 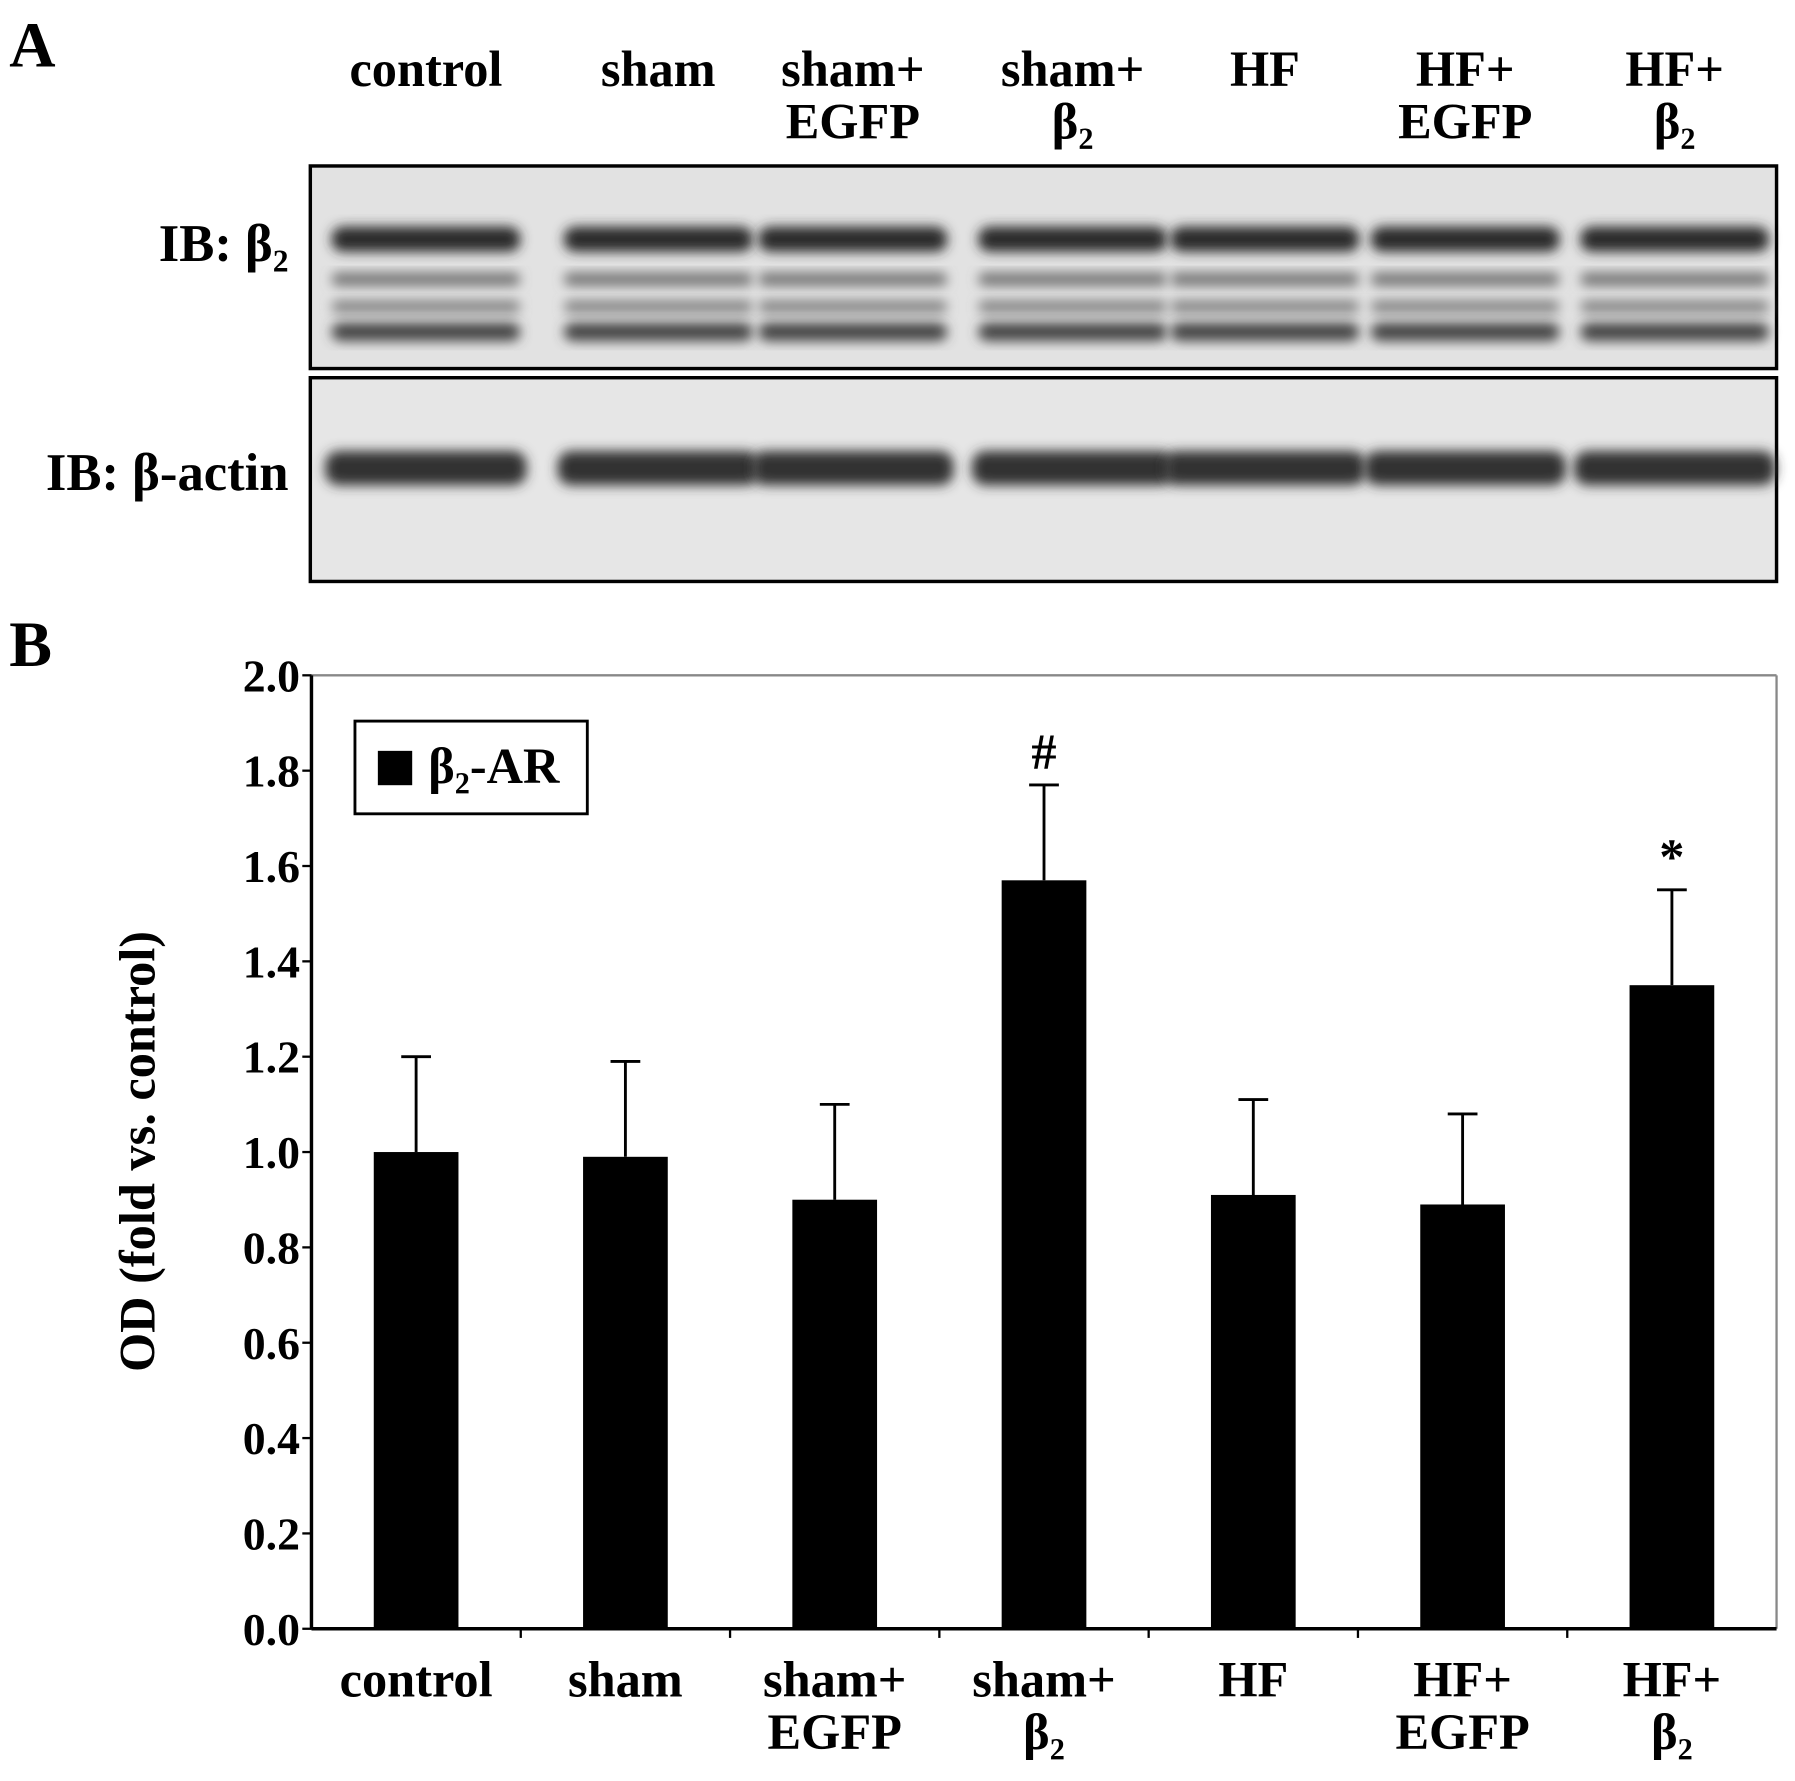 I want to click on lane-label: HF, so click(x=1265, y=69).